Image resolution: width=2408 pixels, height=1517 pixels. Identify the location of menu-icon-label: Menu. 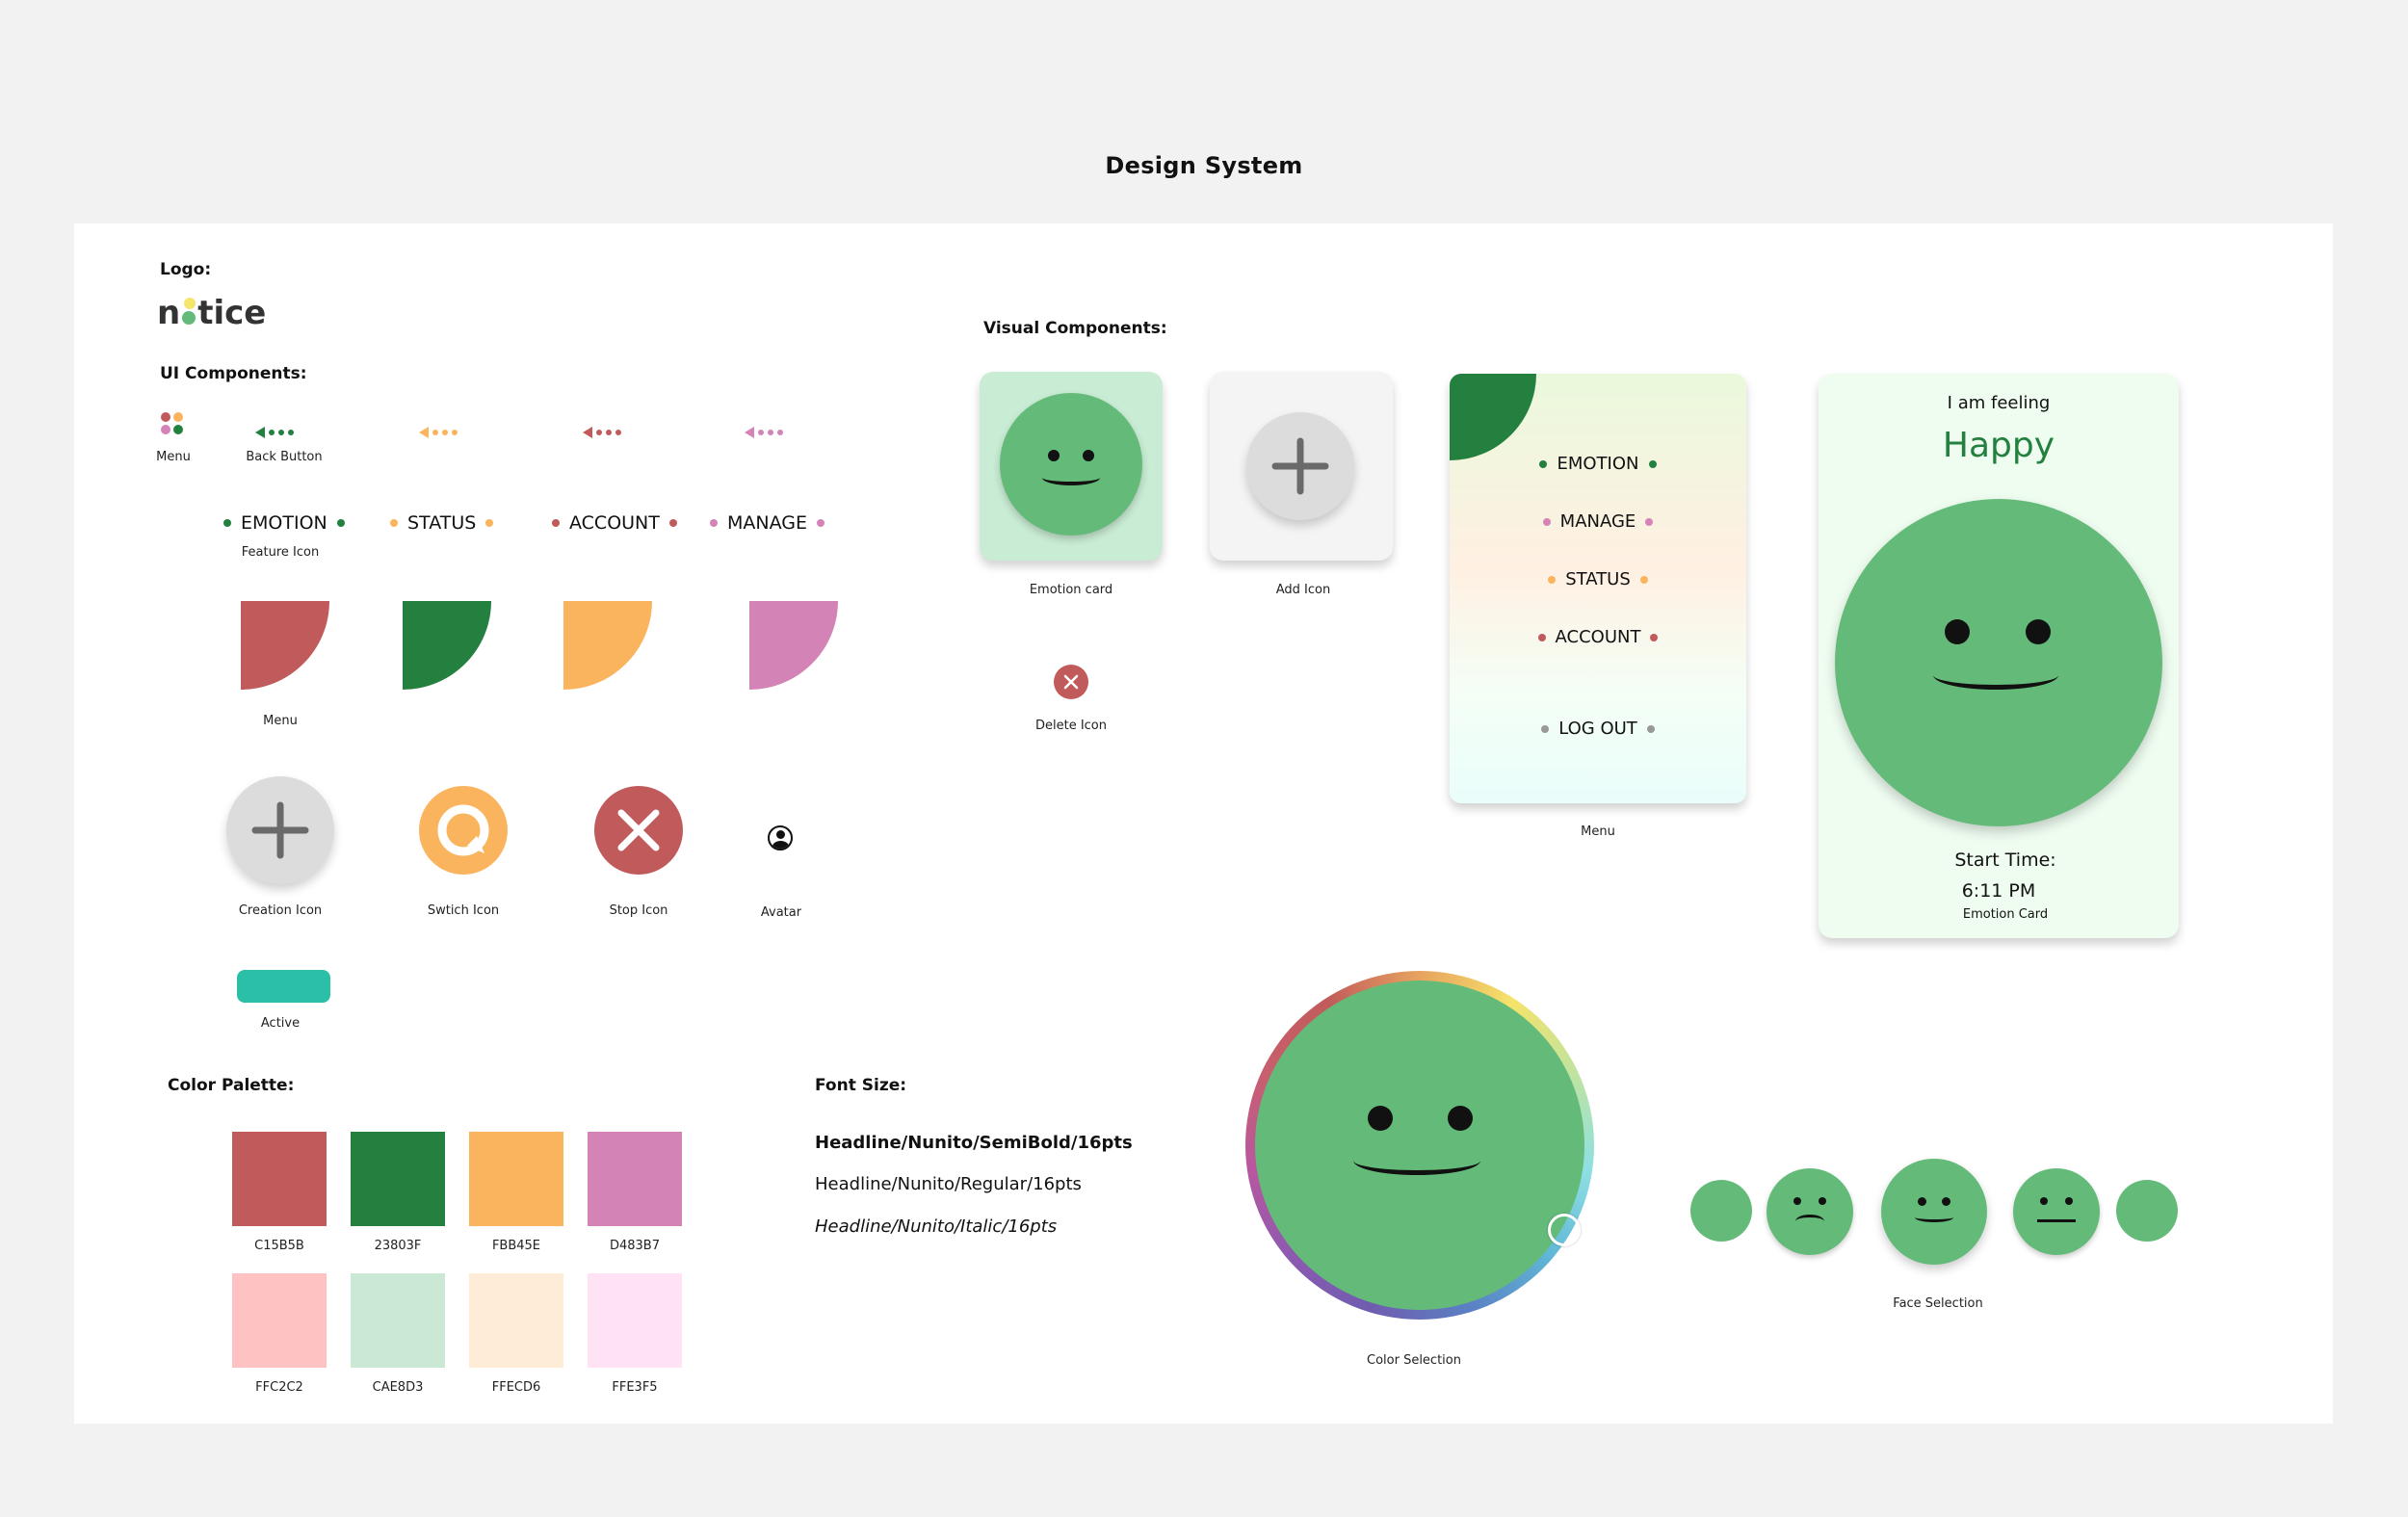
(173, 457).